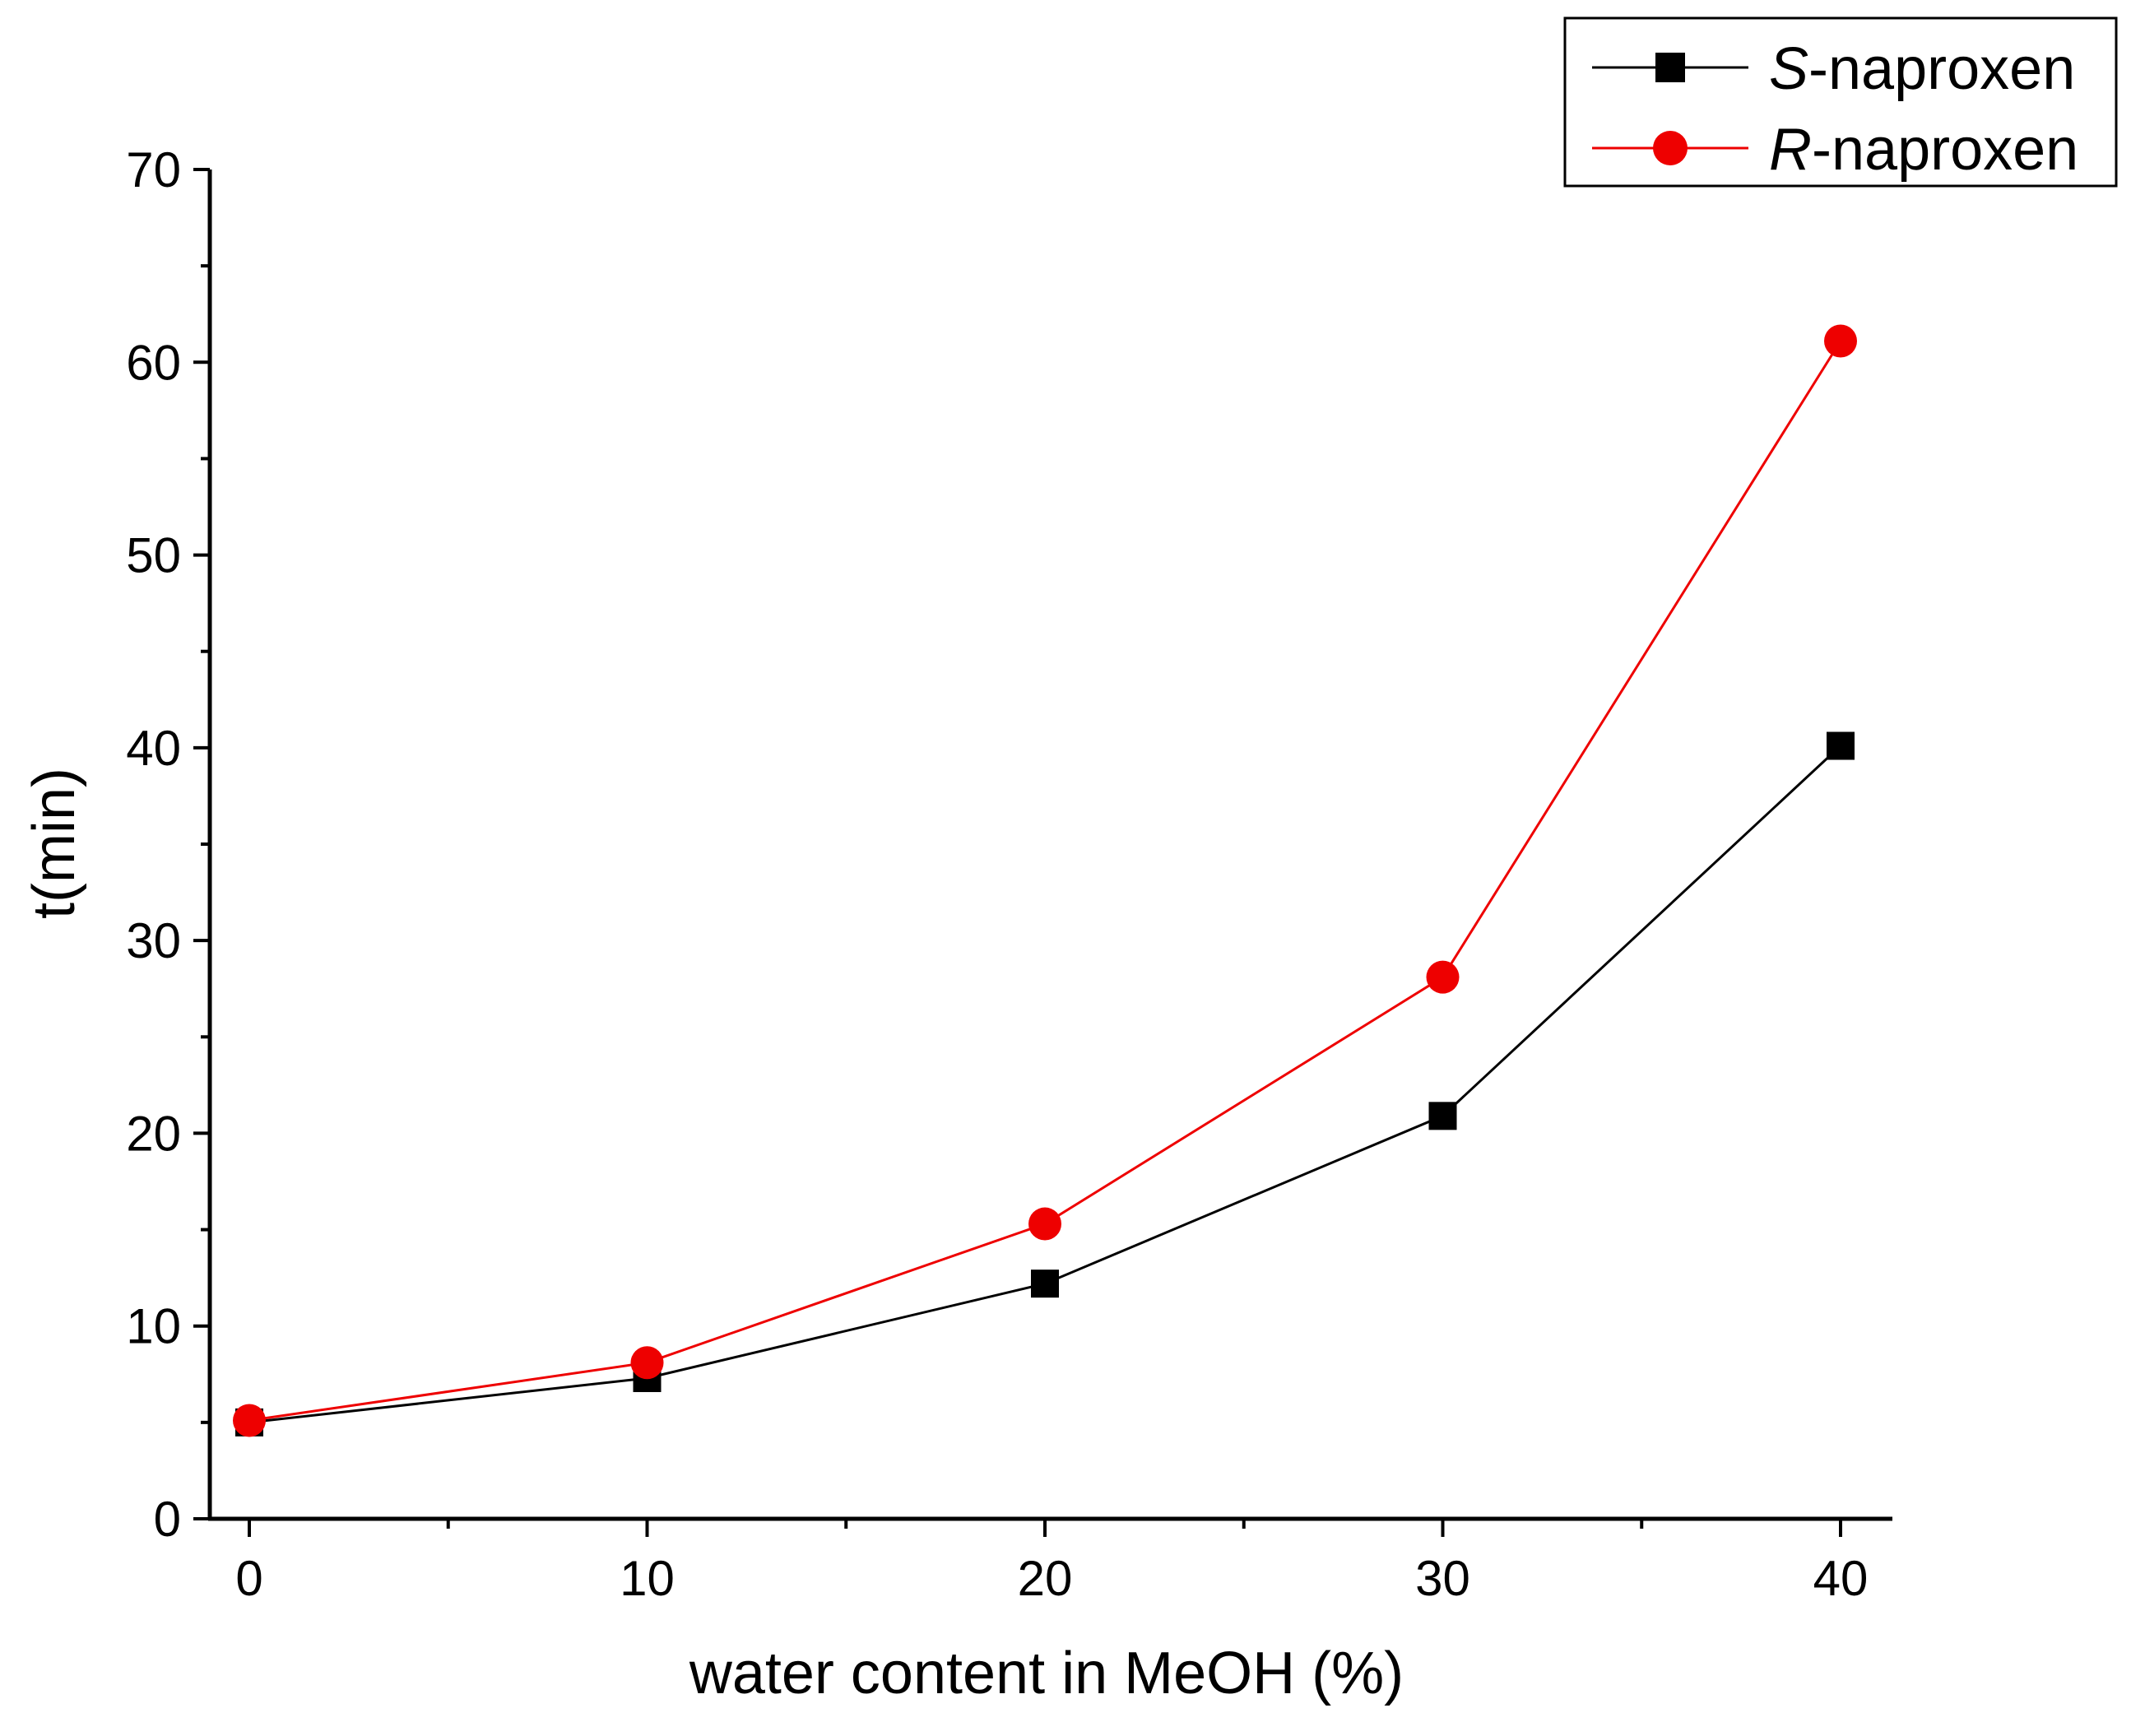 The height and width of the screenshot is (1736, 2131). I want to click on y-tick-label: 60, so click(153, 362).